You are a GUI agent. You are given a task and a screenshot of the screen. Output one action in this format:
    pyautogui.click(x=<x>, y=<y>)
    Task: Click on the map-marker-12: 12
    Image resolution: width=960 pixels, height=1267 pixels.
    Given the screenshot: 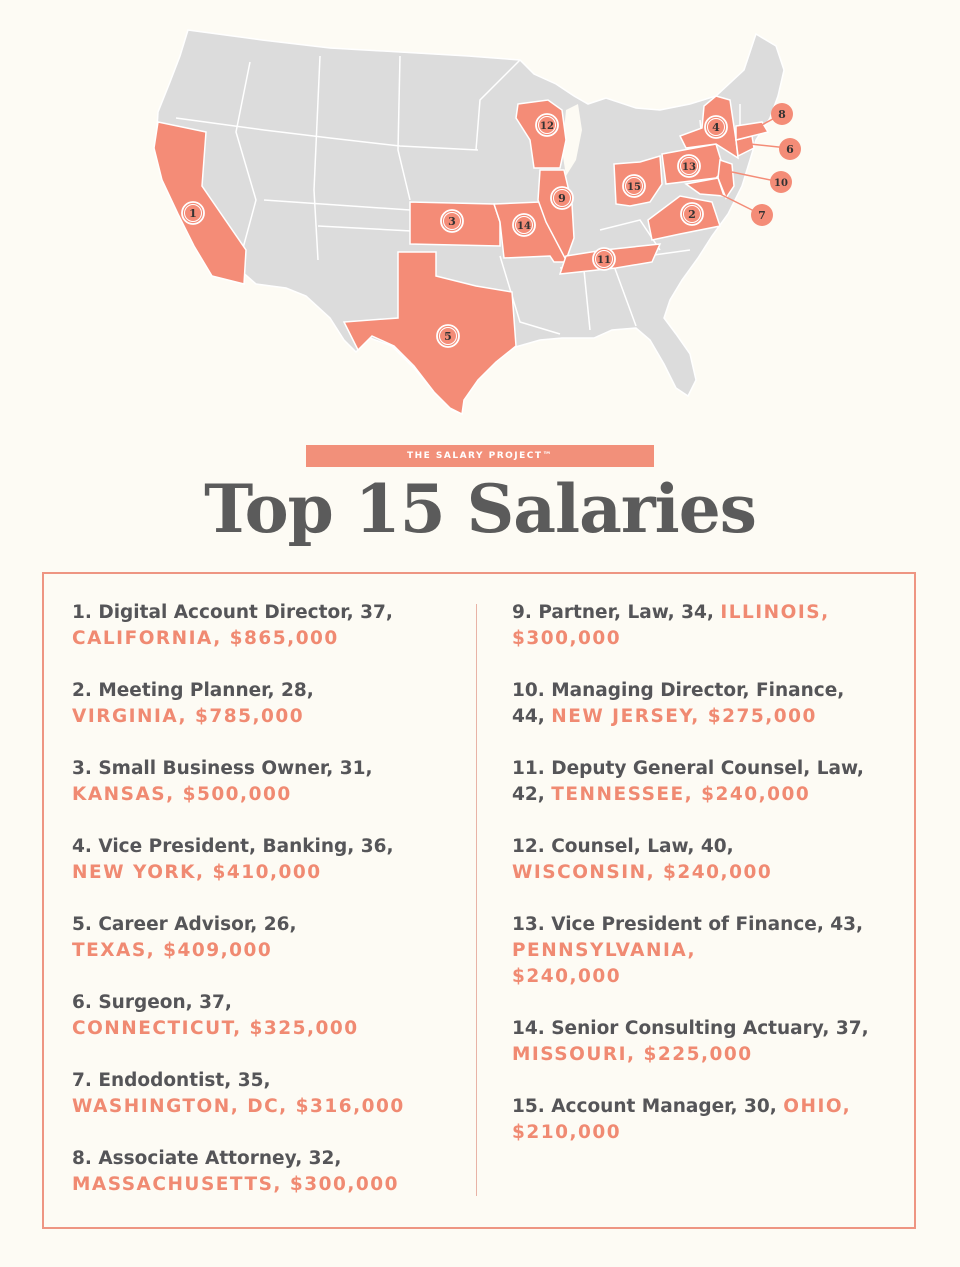 What is the action you would take?
    pyautogui.click(x=547, y=125)
    